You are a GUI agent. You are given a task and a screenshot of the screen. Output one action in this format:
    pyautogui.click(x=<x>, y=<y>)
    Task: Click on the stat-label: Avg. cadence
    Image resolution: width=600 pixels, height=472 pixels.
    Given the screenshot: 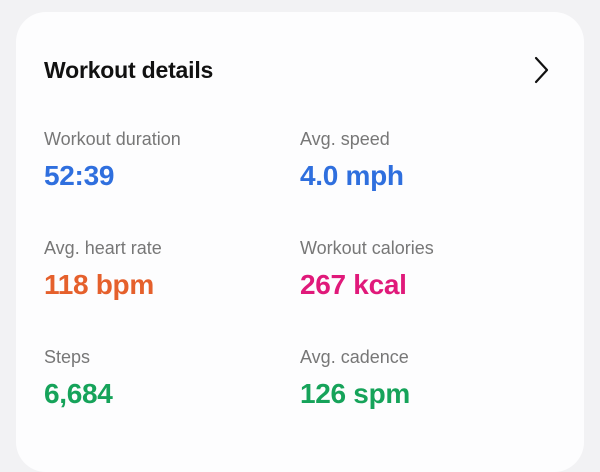 What is the action you would take?
    pyautogui.click(x=354, y=357)
    